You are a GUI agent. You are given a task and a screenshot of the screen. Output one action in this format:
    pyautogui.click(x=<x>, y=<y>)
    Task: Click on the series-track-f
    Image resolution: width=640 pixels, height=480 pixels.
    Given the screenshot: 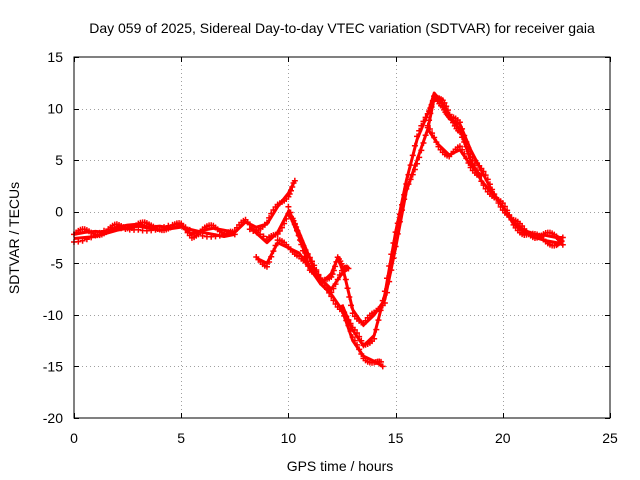 What is the action you would take?
    pyautogui.click(x=454, y=151)
    